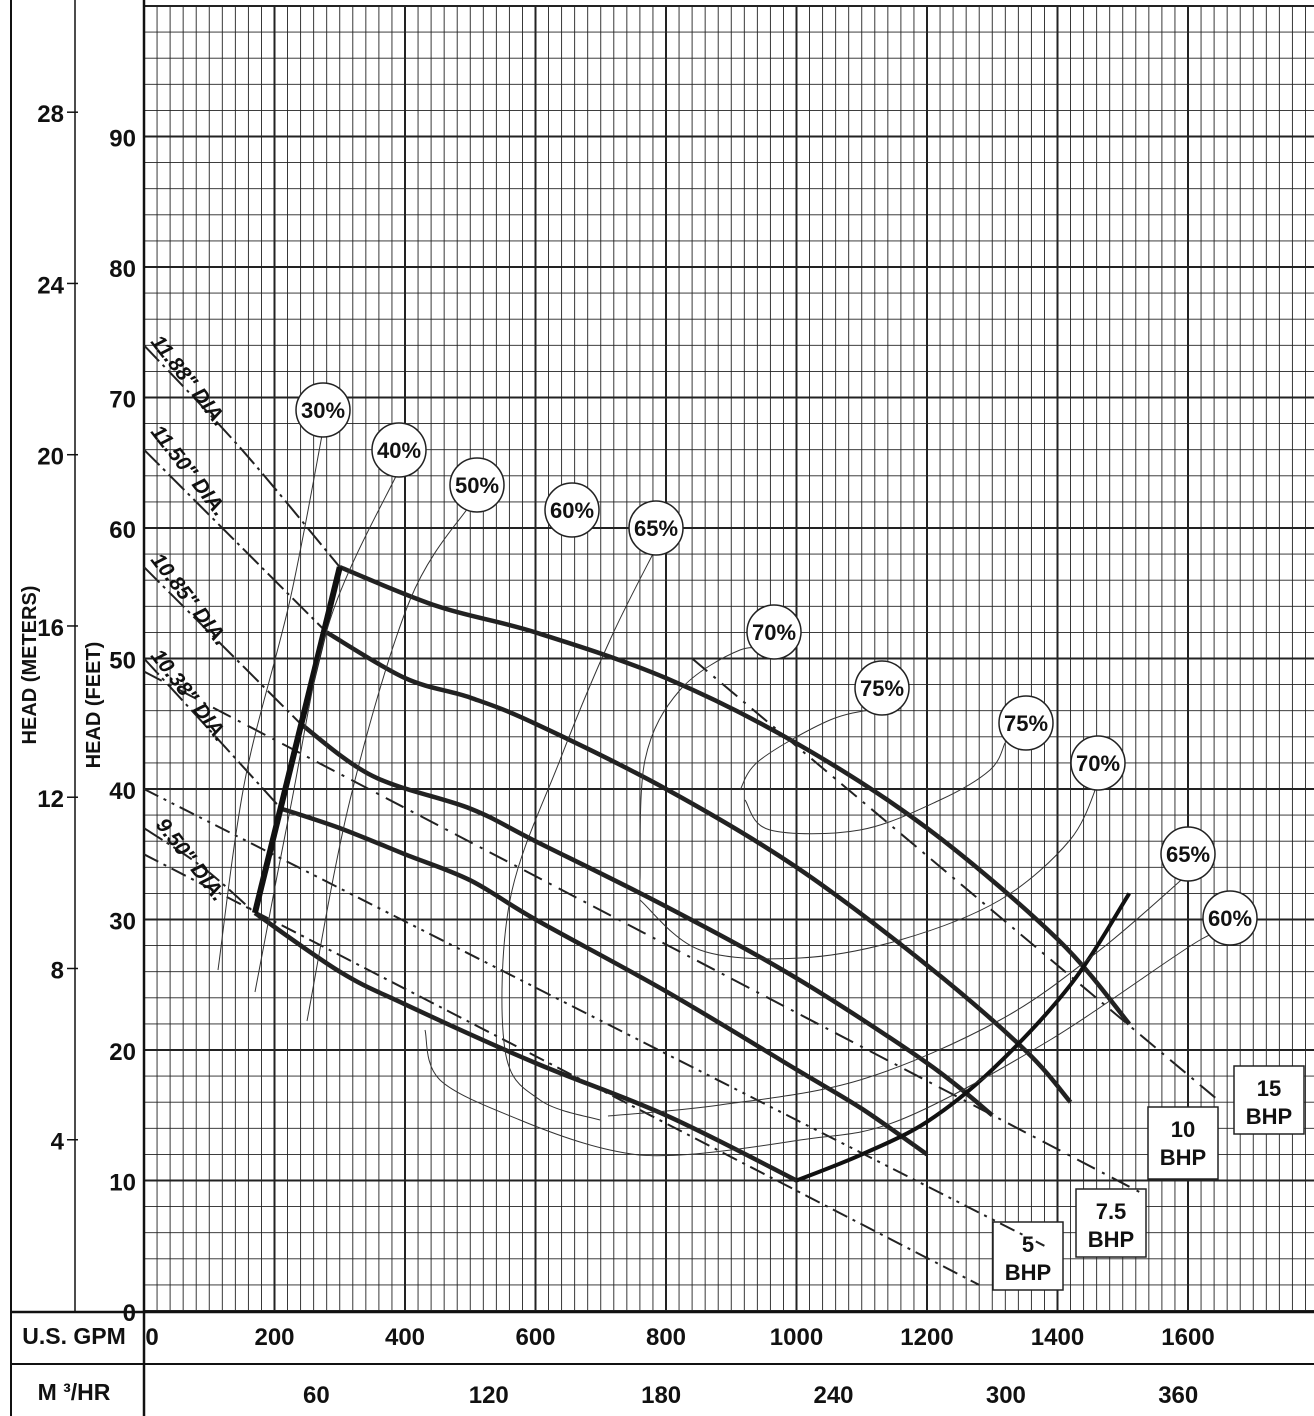 The image size is (1314, 1416). I want to click on bhp-label-value: 15, so click(1269, 1088).